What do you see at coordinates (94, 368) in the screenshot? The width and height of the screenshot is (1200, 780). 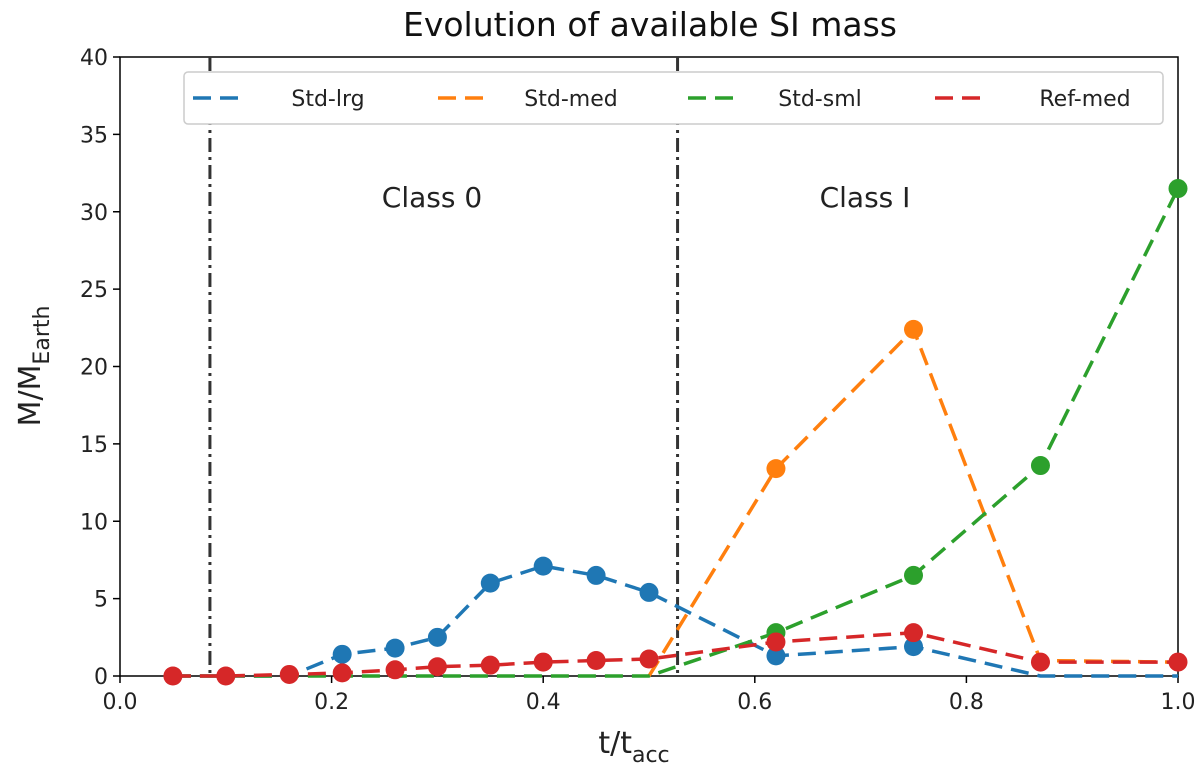 I see `y-tick-label: 20` at bounding box center [94, 368].